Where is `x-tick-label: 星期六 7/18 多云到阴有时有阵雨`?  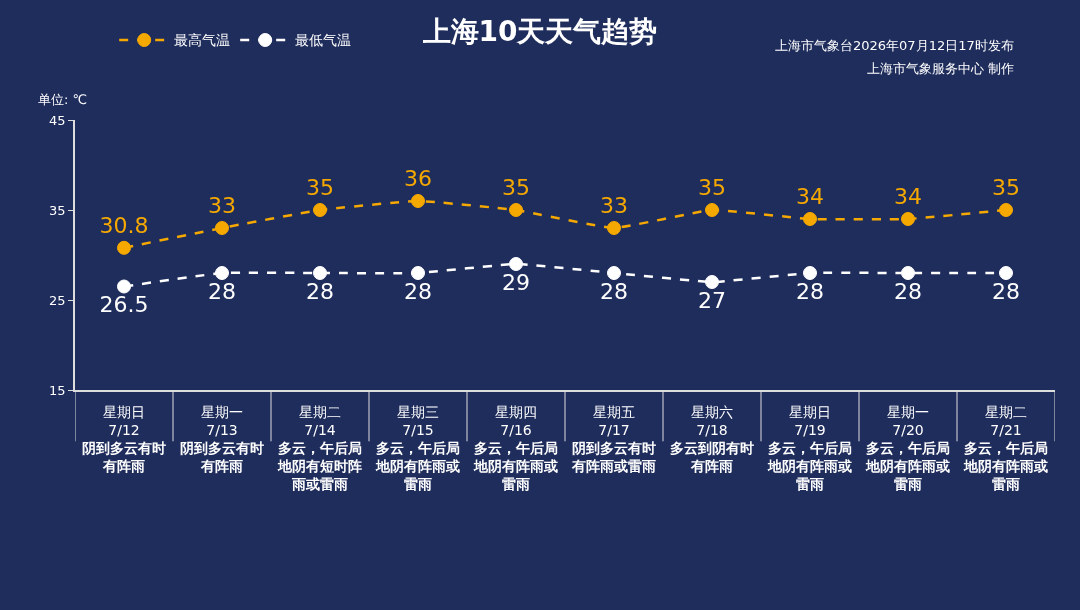
x-tick-label: 星期六 7/18 多云到阴有时有阵雨 is located at coordinates (712, 439).